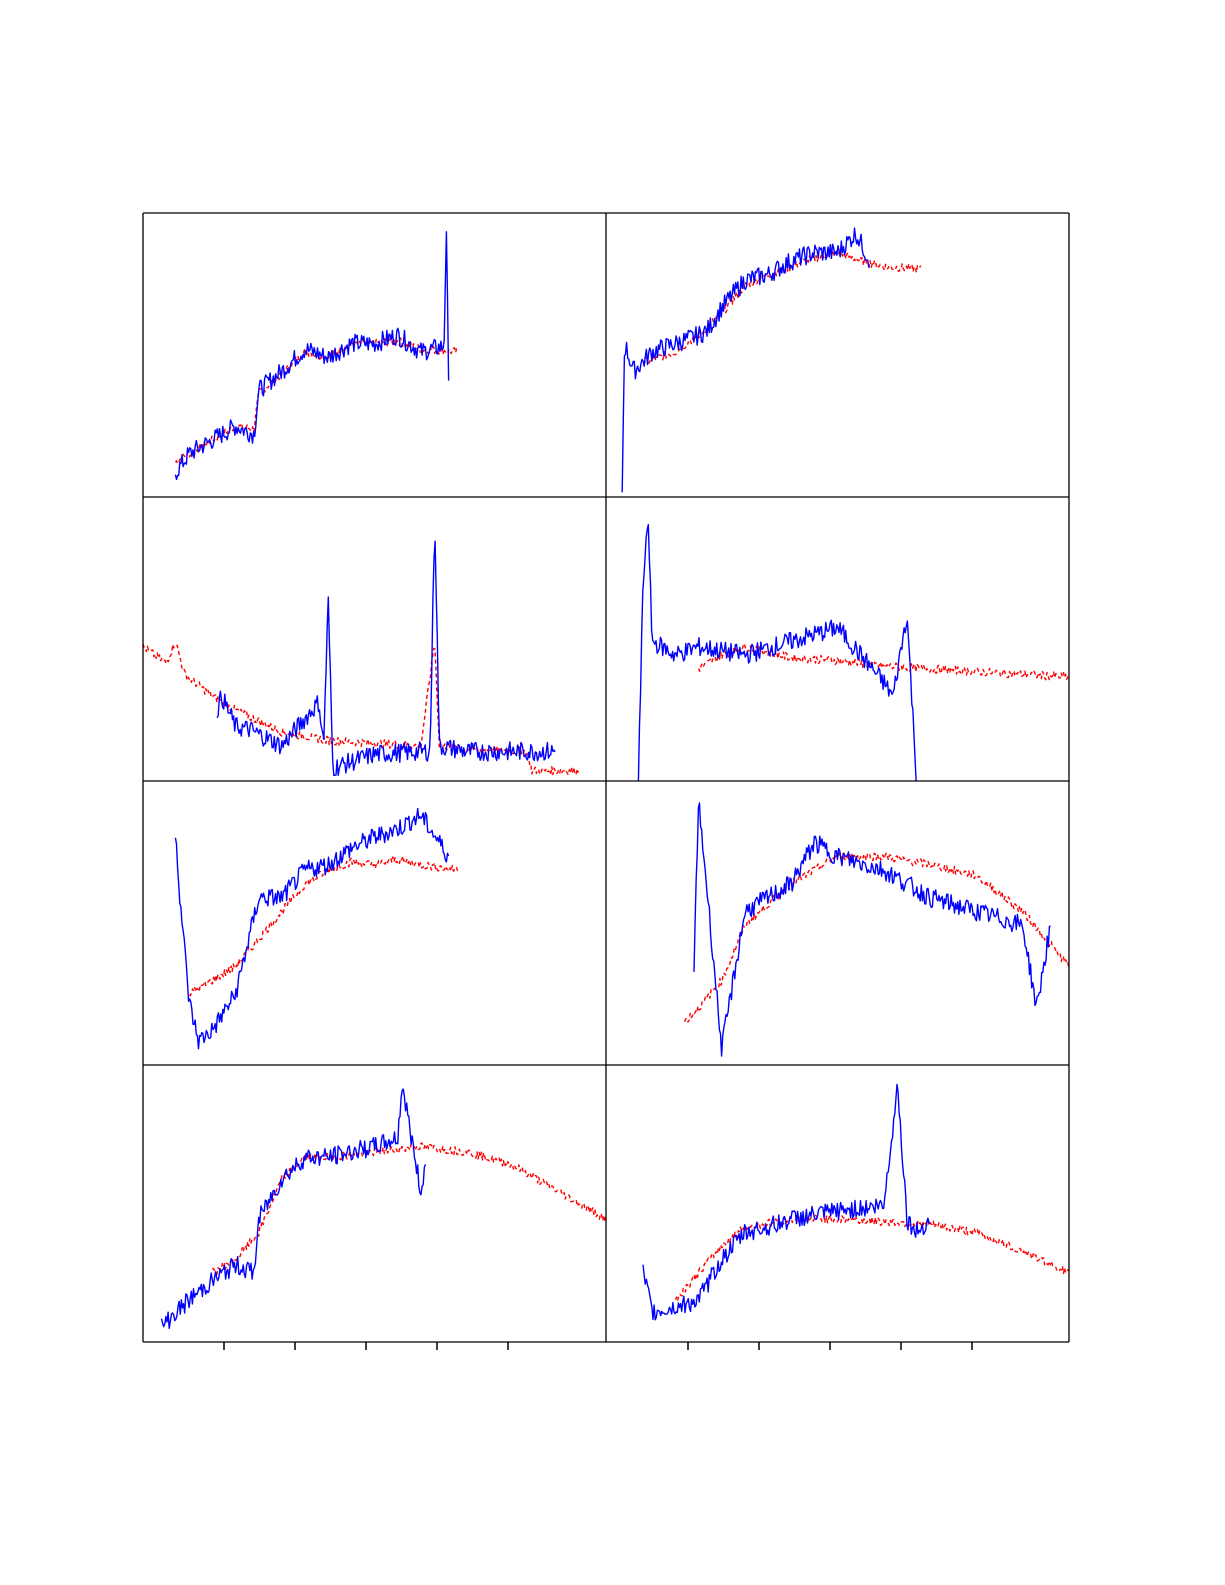 Image resolution: width=1225 pixels, height=1585 pixels. What do you see at coordinates (598, 1346) in the screenshot?
I see `bottom-ticks` at bounding box center [598, 1346].